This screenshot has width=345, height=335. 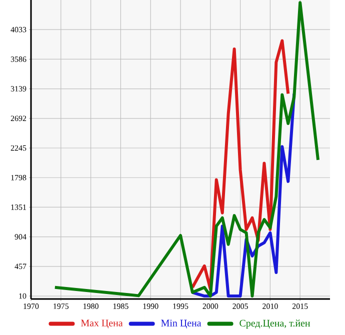 What do you see at coordinates (275, 324) in the screenshot?
I see `legend-label: Сред.Цена, т.йен` at bounding box center [275, 324].